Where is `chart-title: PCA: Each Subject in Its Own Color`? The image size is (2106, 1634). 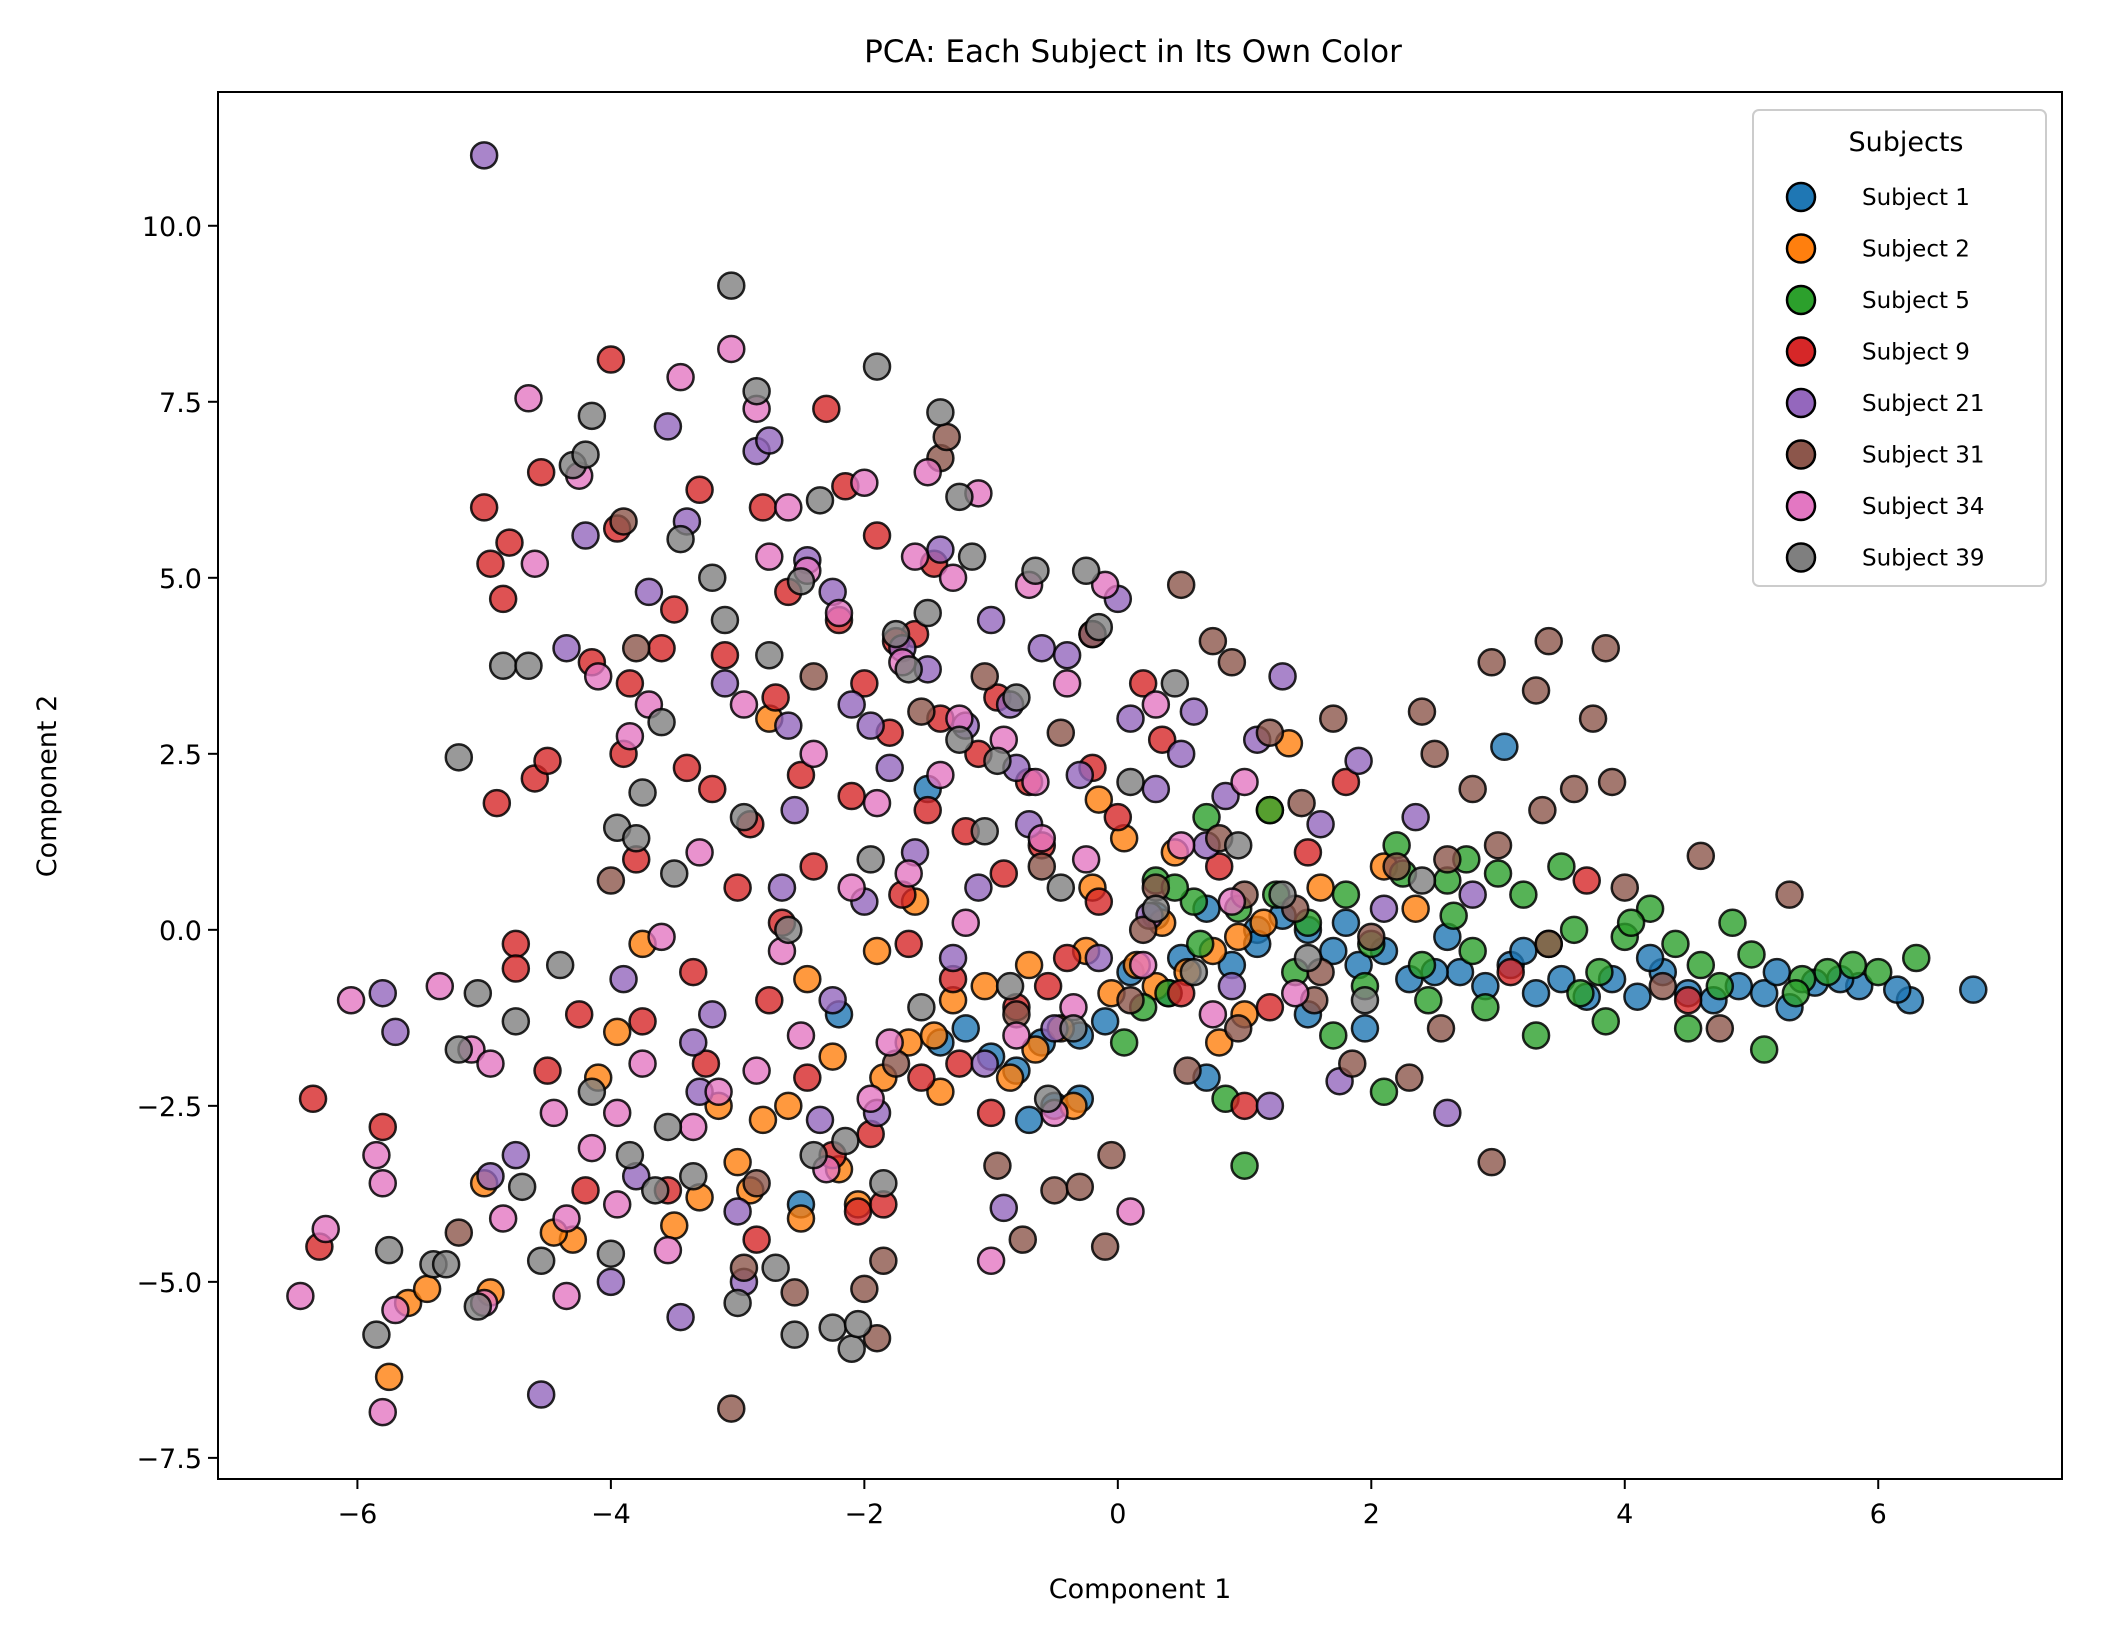
chart-title: PCA: Each Subject in Its Own Color is located at coordinates (1133, 52).